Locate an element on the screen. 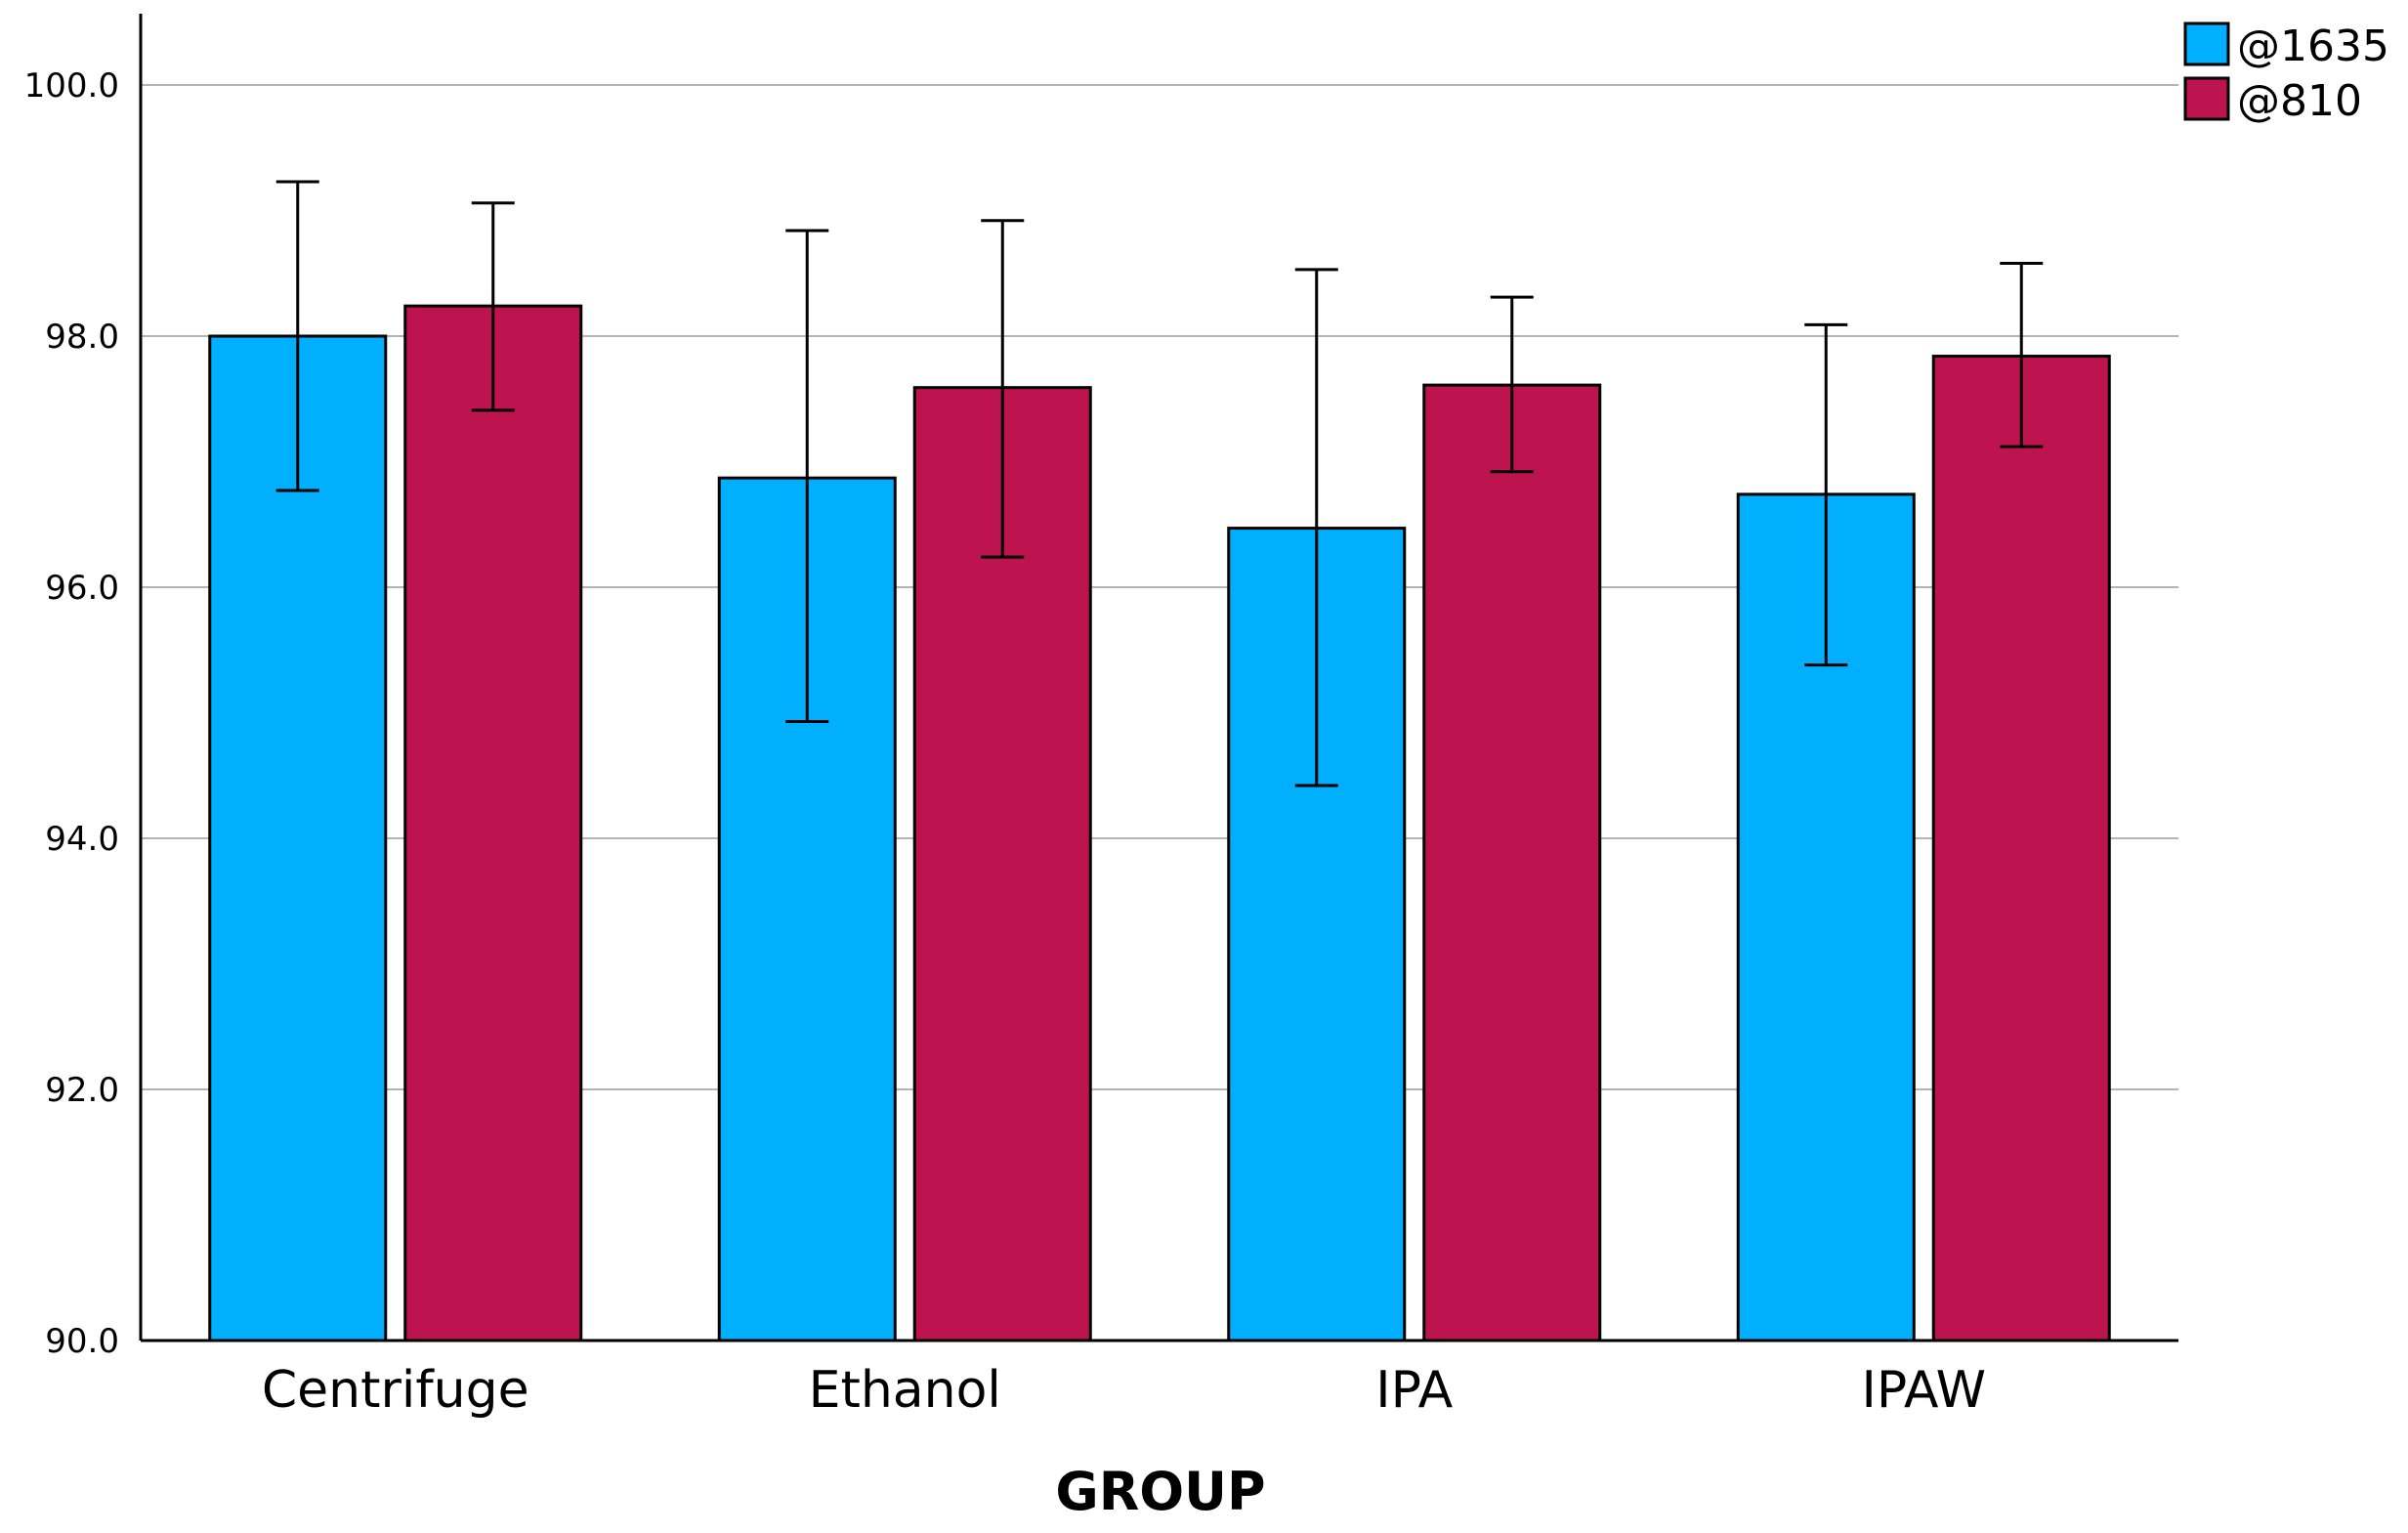 This screenshot has width=2408, height=1533. x-category-label: IPAW is located at coordinates (1923, 1390).